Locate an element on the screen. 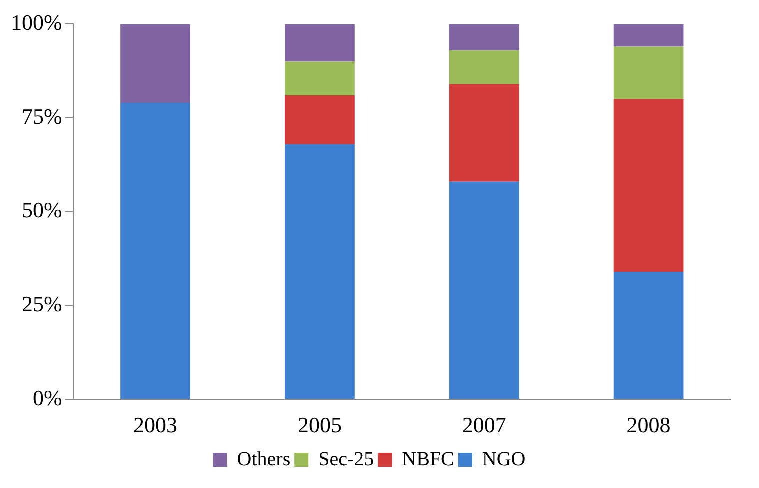 This screenshot has height=488, width=759. y-tick-label: 0% is located at coordinates (47, 397).